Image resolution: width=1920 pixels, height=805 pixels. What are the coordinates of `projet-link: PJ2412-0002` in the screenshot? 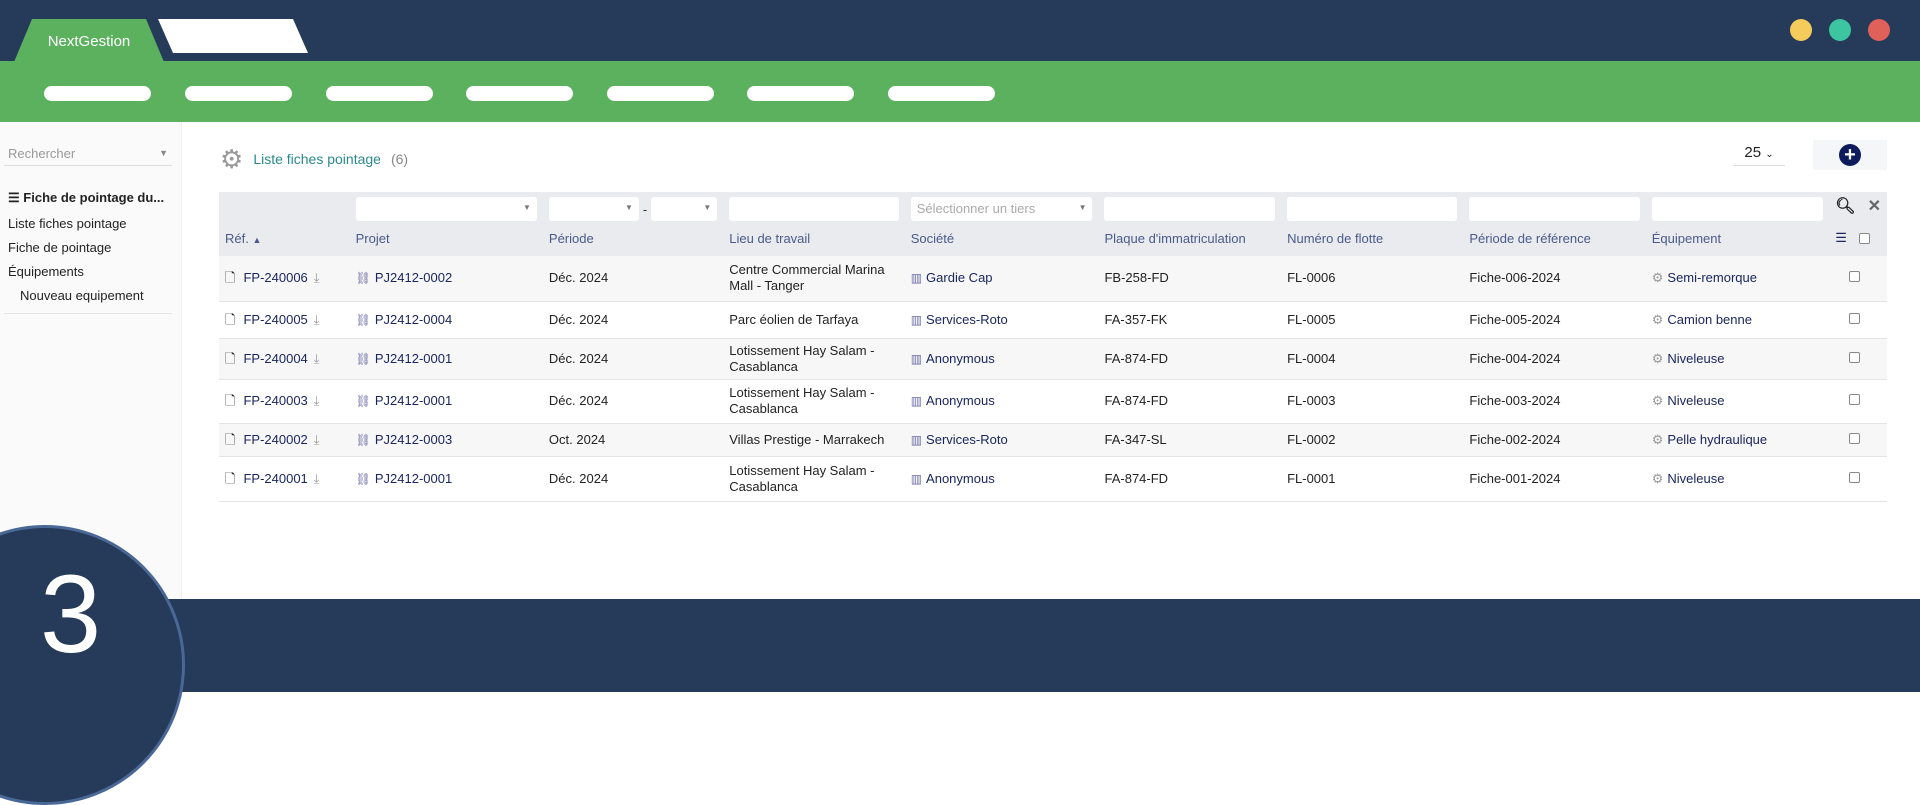 It's located at (413, 278).